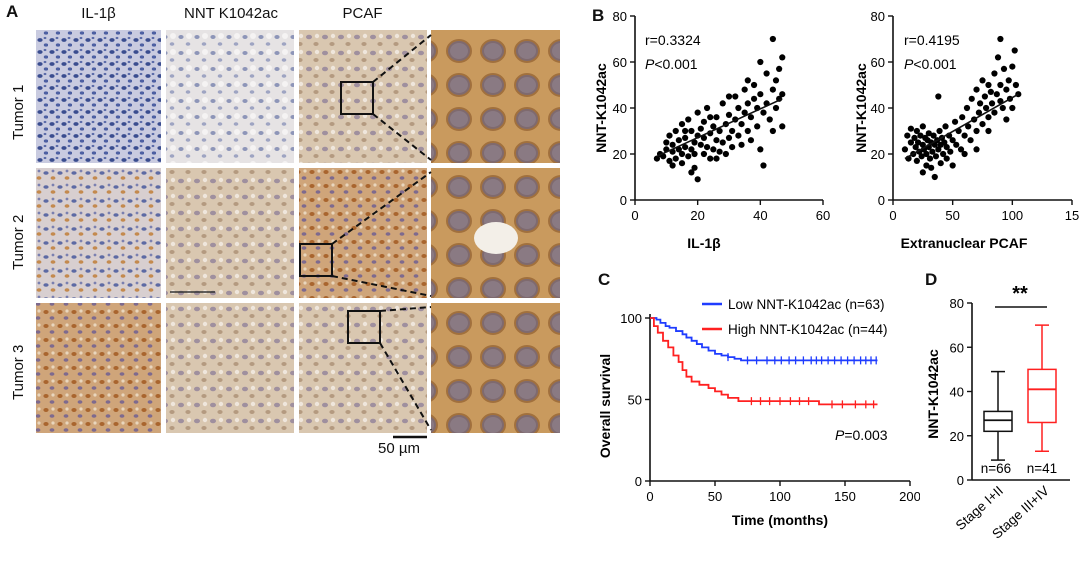  I want to click on panel-a-letter: A, so click(12, 11).